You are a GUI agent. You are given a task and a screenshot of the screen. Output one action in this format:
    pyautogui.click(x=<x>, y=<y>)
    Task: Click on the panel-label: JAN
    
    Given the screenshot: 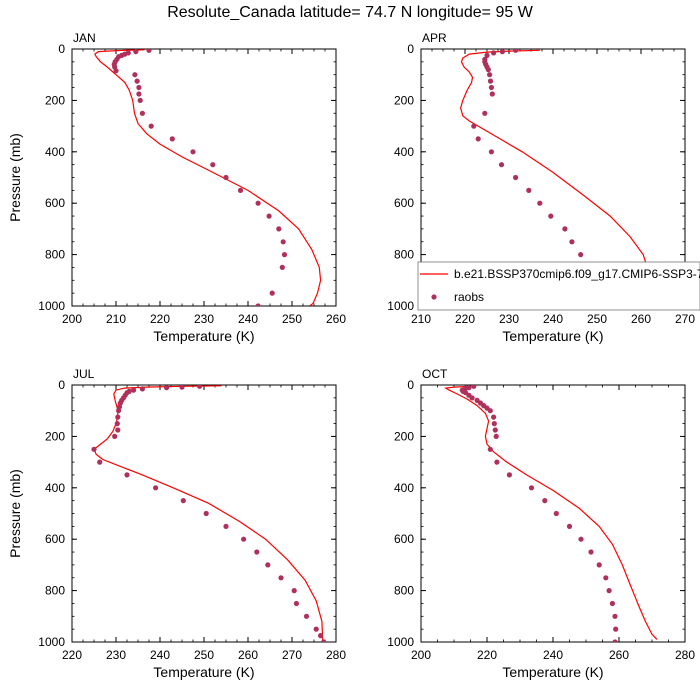 What is the action you would take?
    pyautogui.click(x=84, y=38)
    